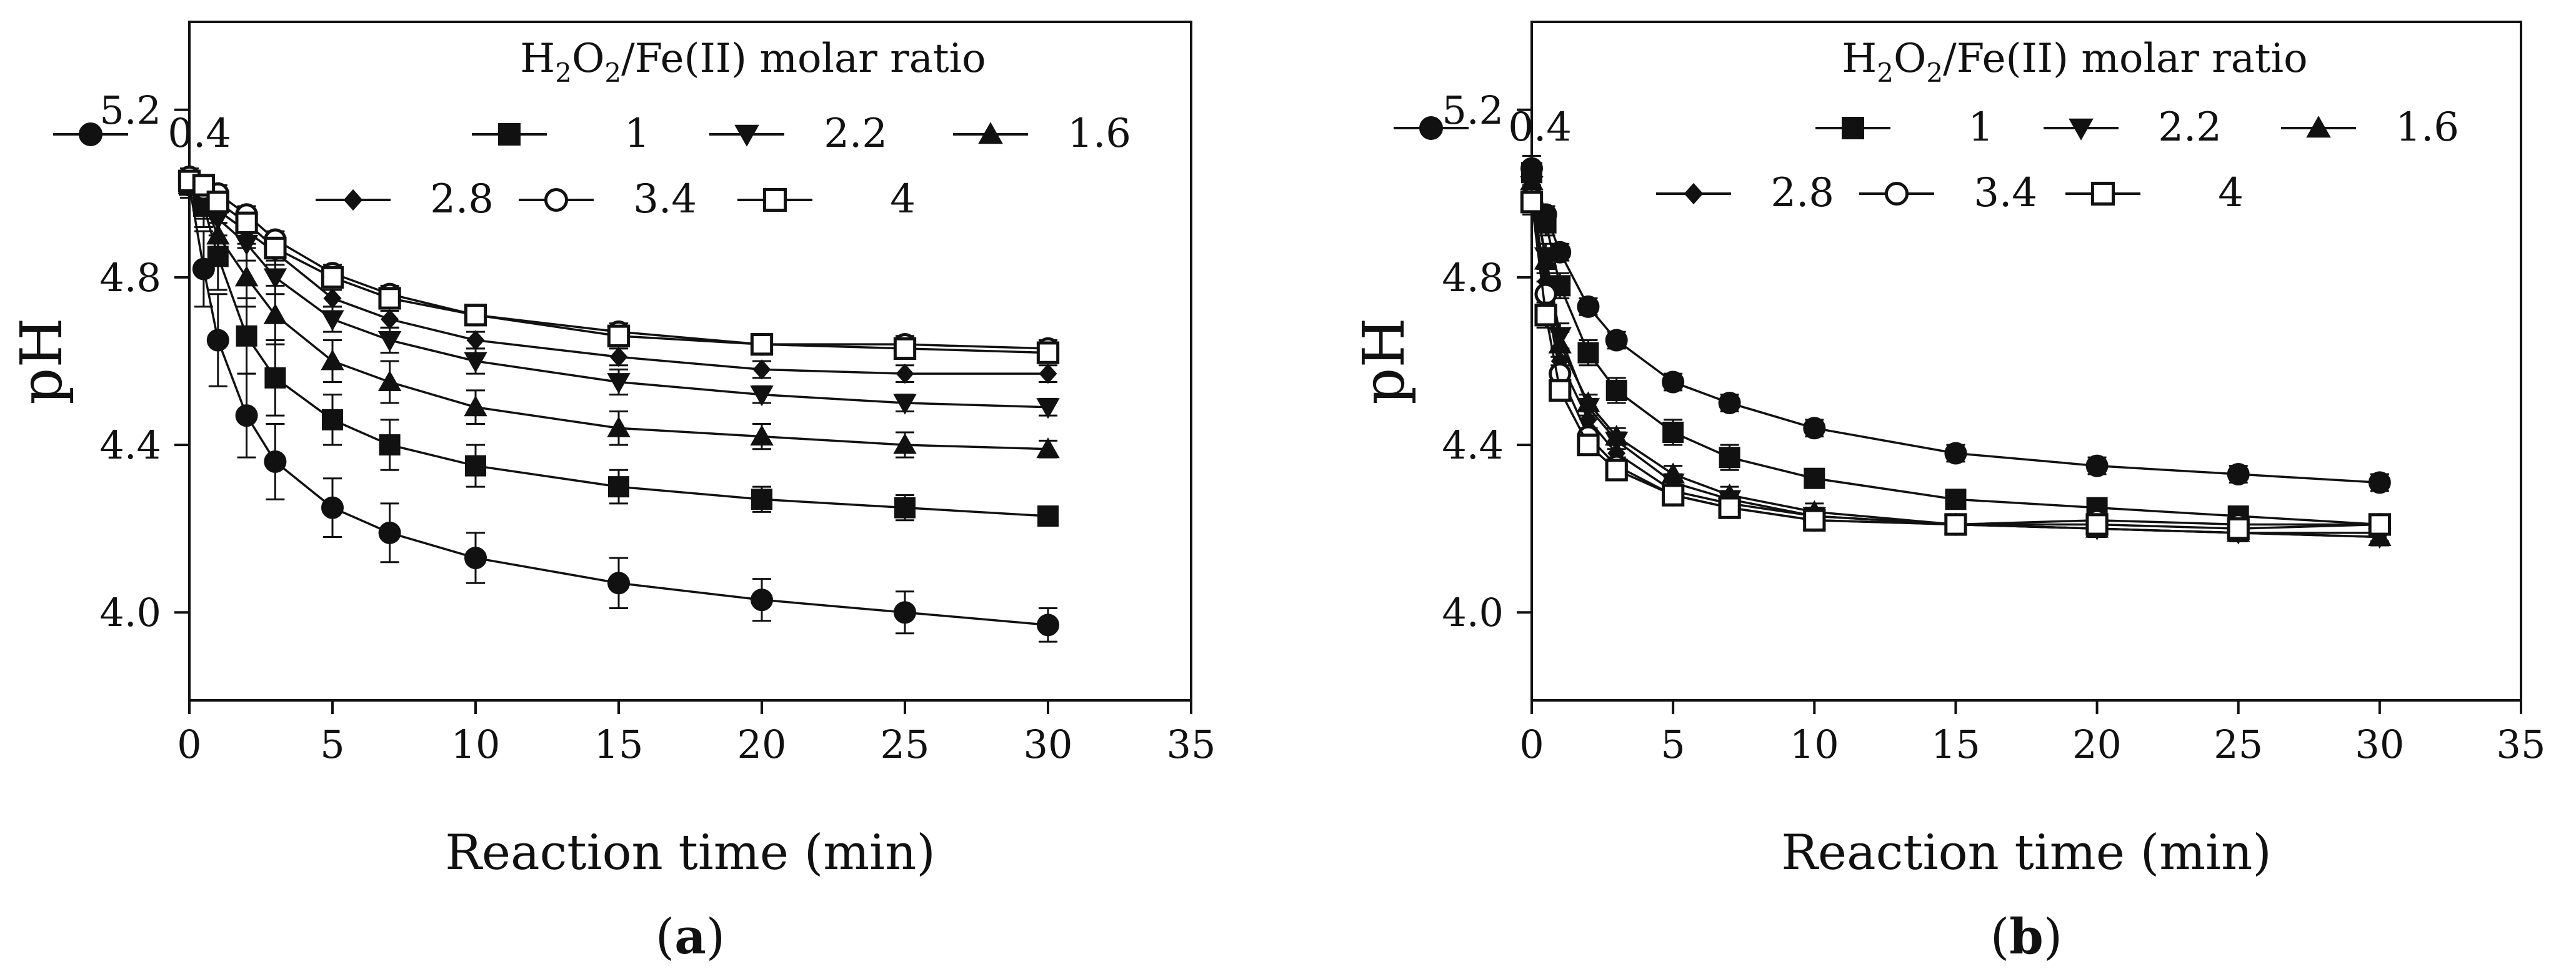 This screenshot has height=979, width=2576. What do you see at coordinates (1473, 445) in the screenshot?
I see `y-tick-label: 4.4` at bounding box center [1473, 445].